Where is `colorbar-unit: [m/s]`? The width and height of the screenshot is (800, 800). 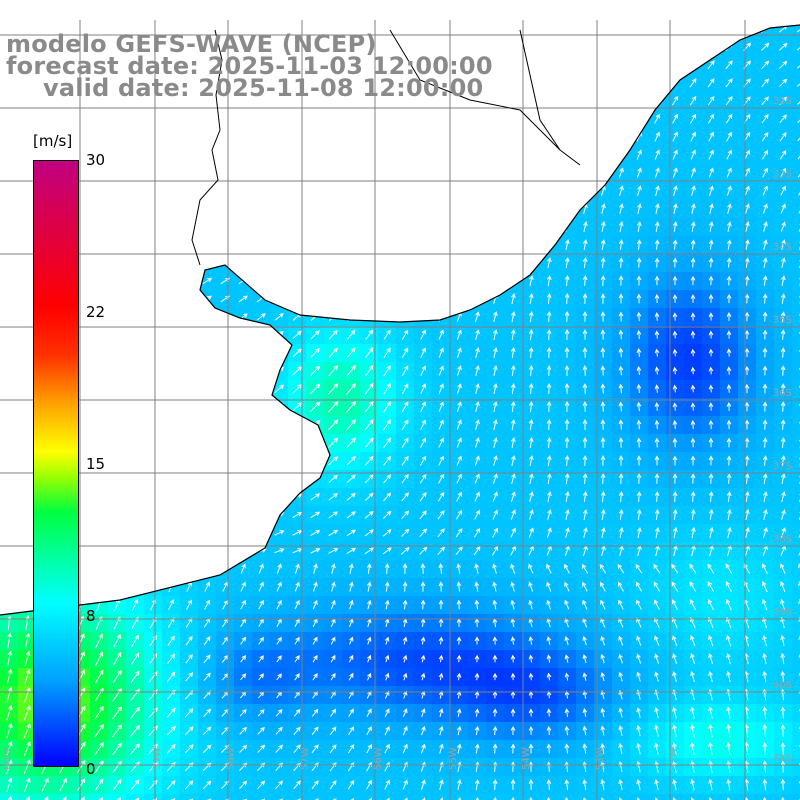
colorbar-unit: [m/s] is located at coordinates (53, 141).